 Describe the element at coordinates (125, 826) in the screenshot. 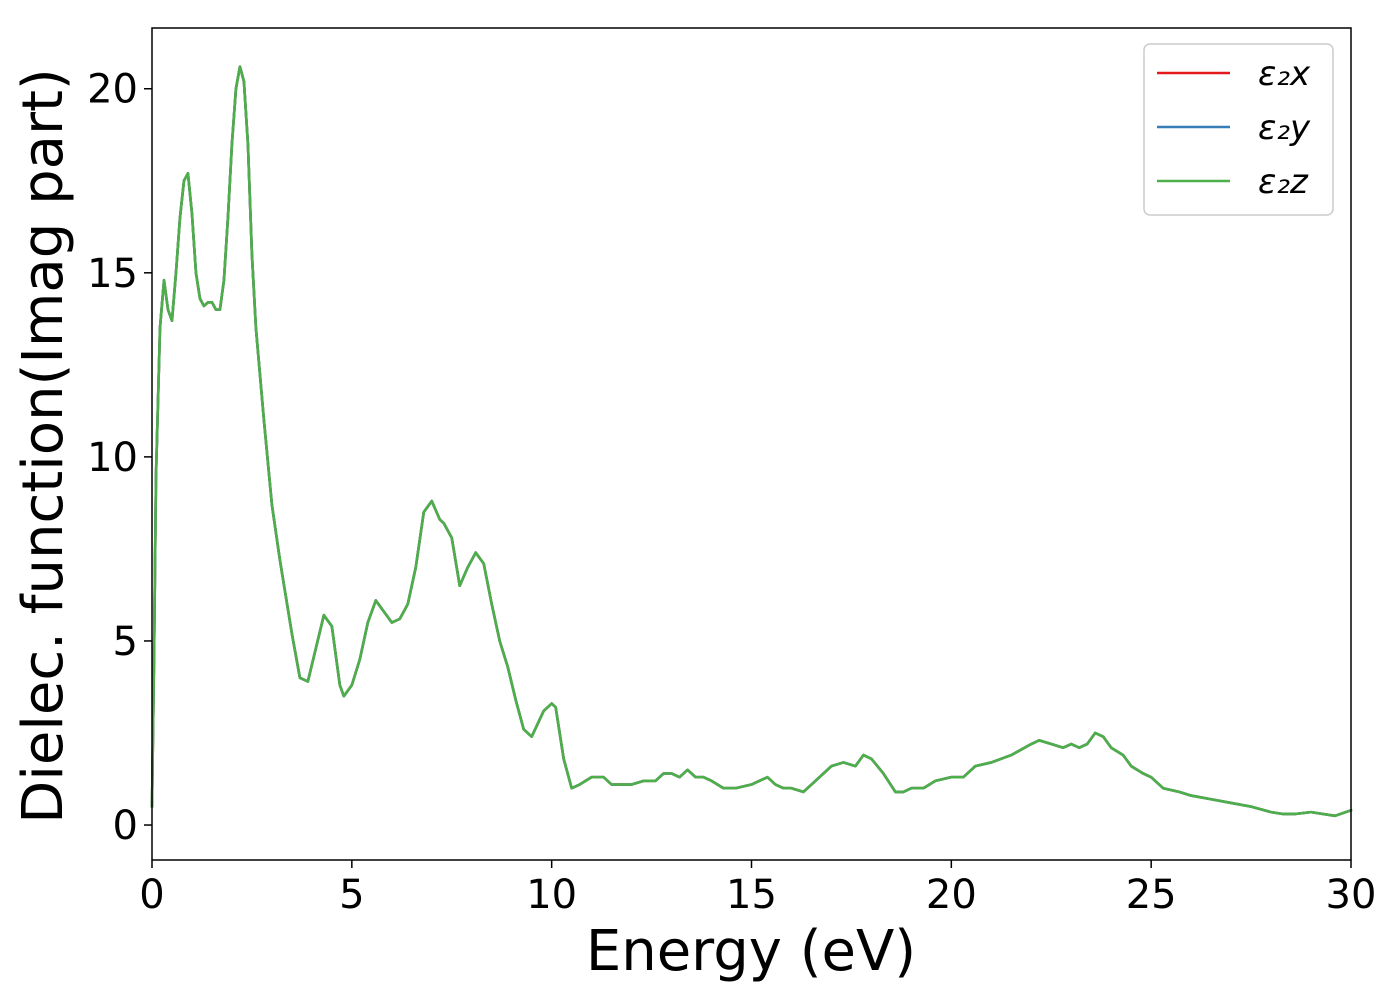

I see `y-tick-label: 0` at that location.